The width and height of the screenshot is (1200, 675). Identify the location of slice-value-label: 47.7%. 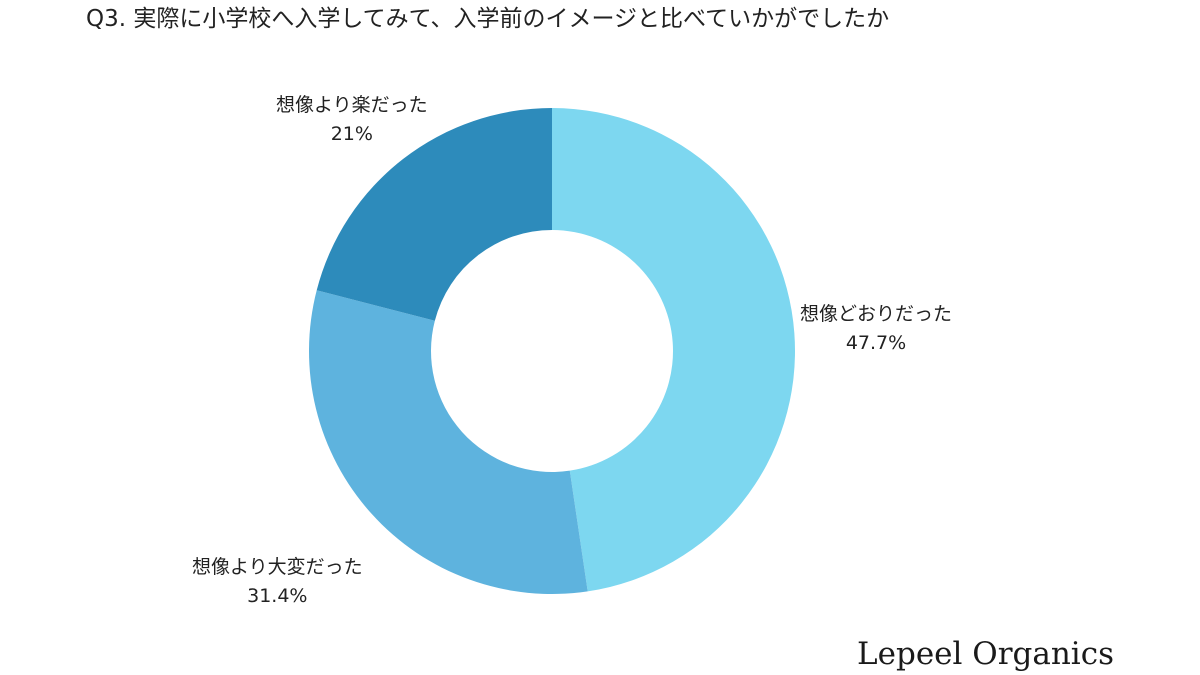
(876, 343).